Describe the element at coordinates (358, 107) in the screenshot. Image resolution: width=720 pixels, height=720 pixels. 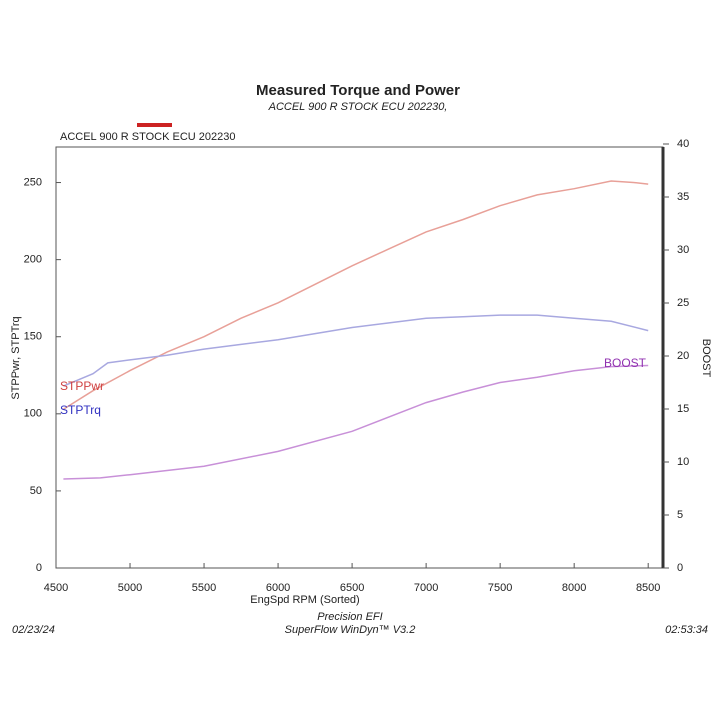
I see `chart-subtitle: ACCEL 900 R STOCK ECU 202230,` at that location.